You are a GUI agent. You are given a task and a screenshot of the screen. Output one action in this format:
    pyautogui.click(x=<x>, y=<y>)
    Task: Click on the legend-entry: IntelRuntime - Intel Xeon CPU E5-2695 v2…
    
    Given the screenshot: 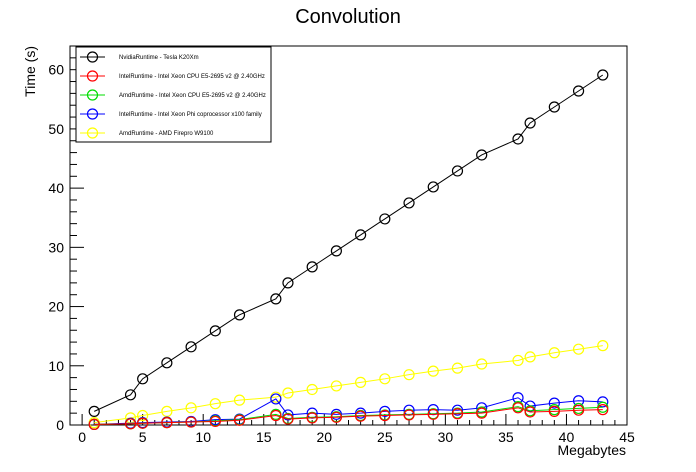 What is the action you would take?
    pyautogui.click(x=172, y=76)
    